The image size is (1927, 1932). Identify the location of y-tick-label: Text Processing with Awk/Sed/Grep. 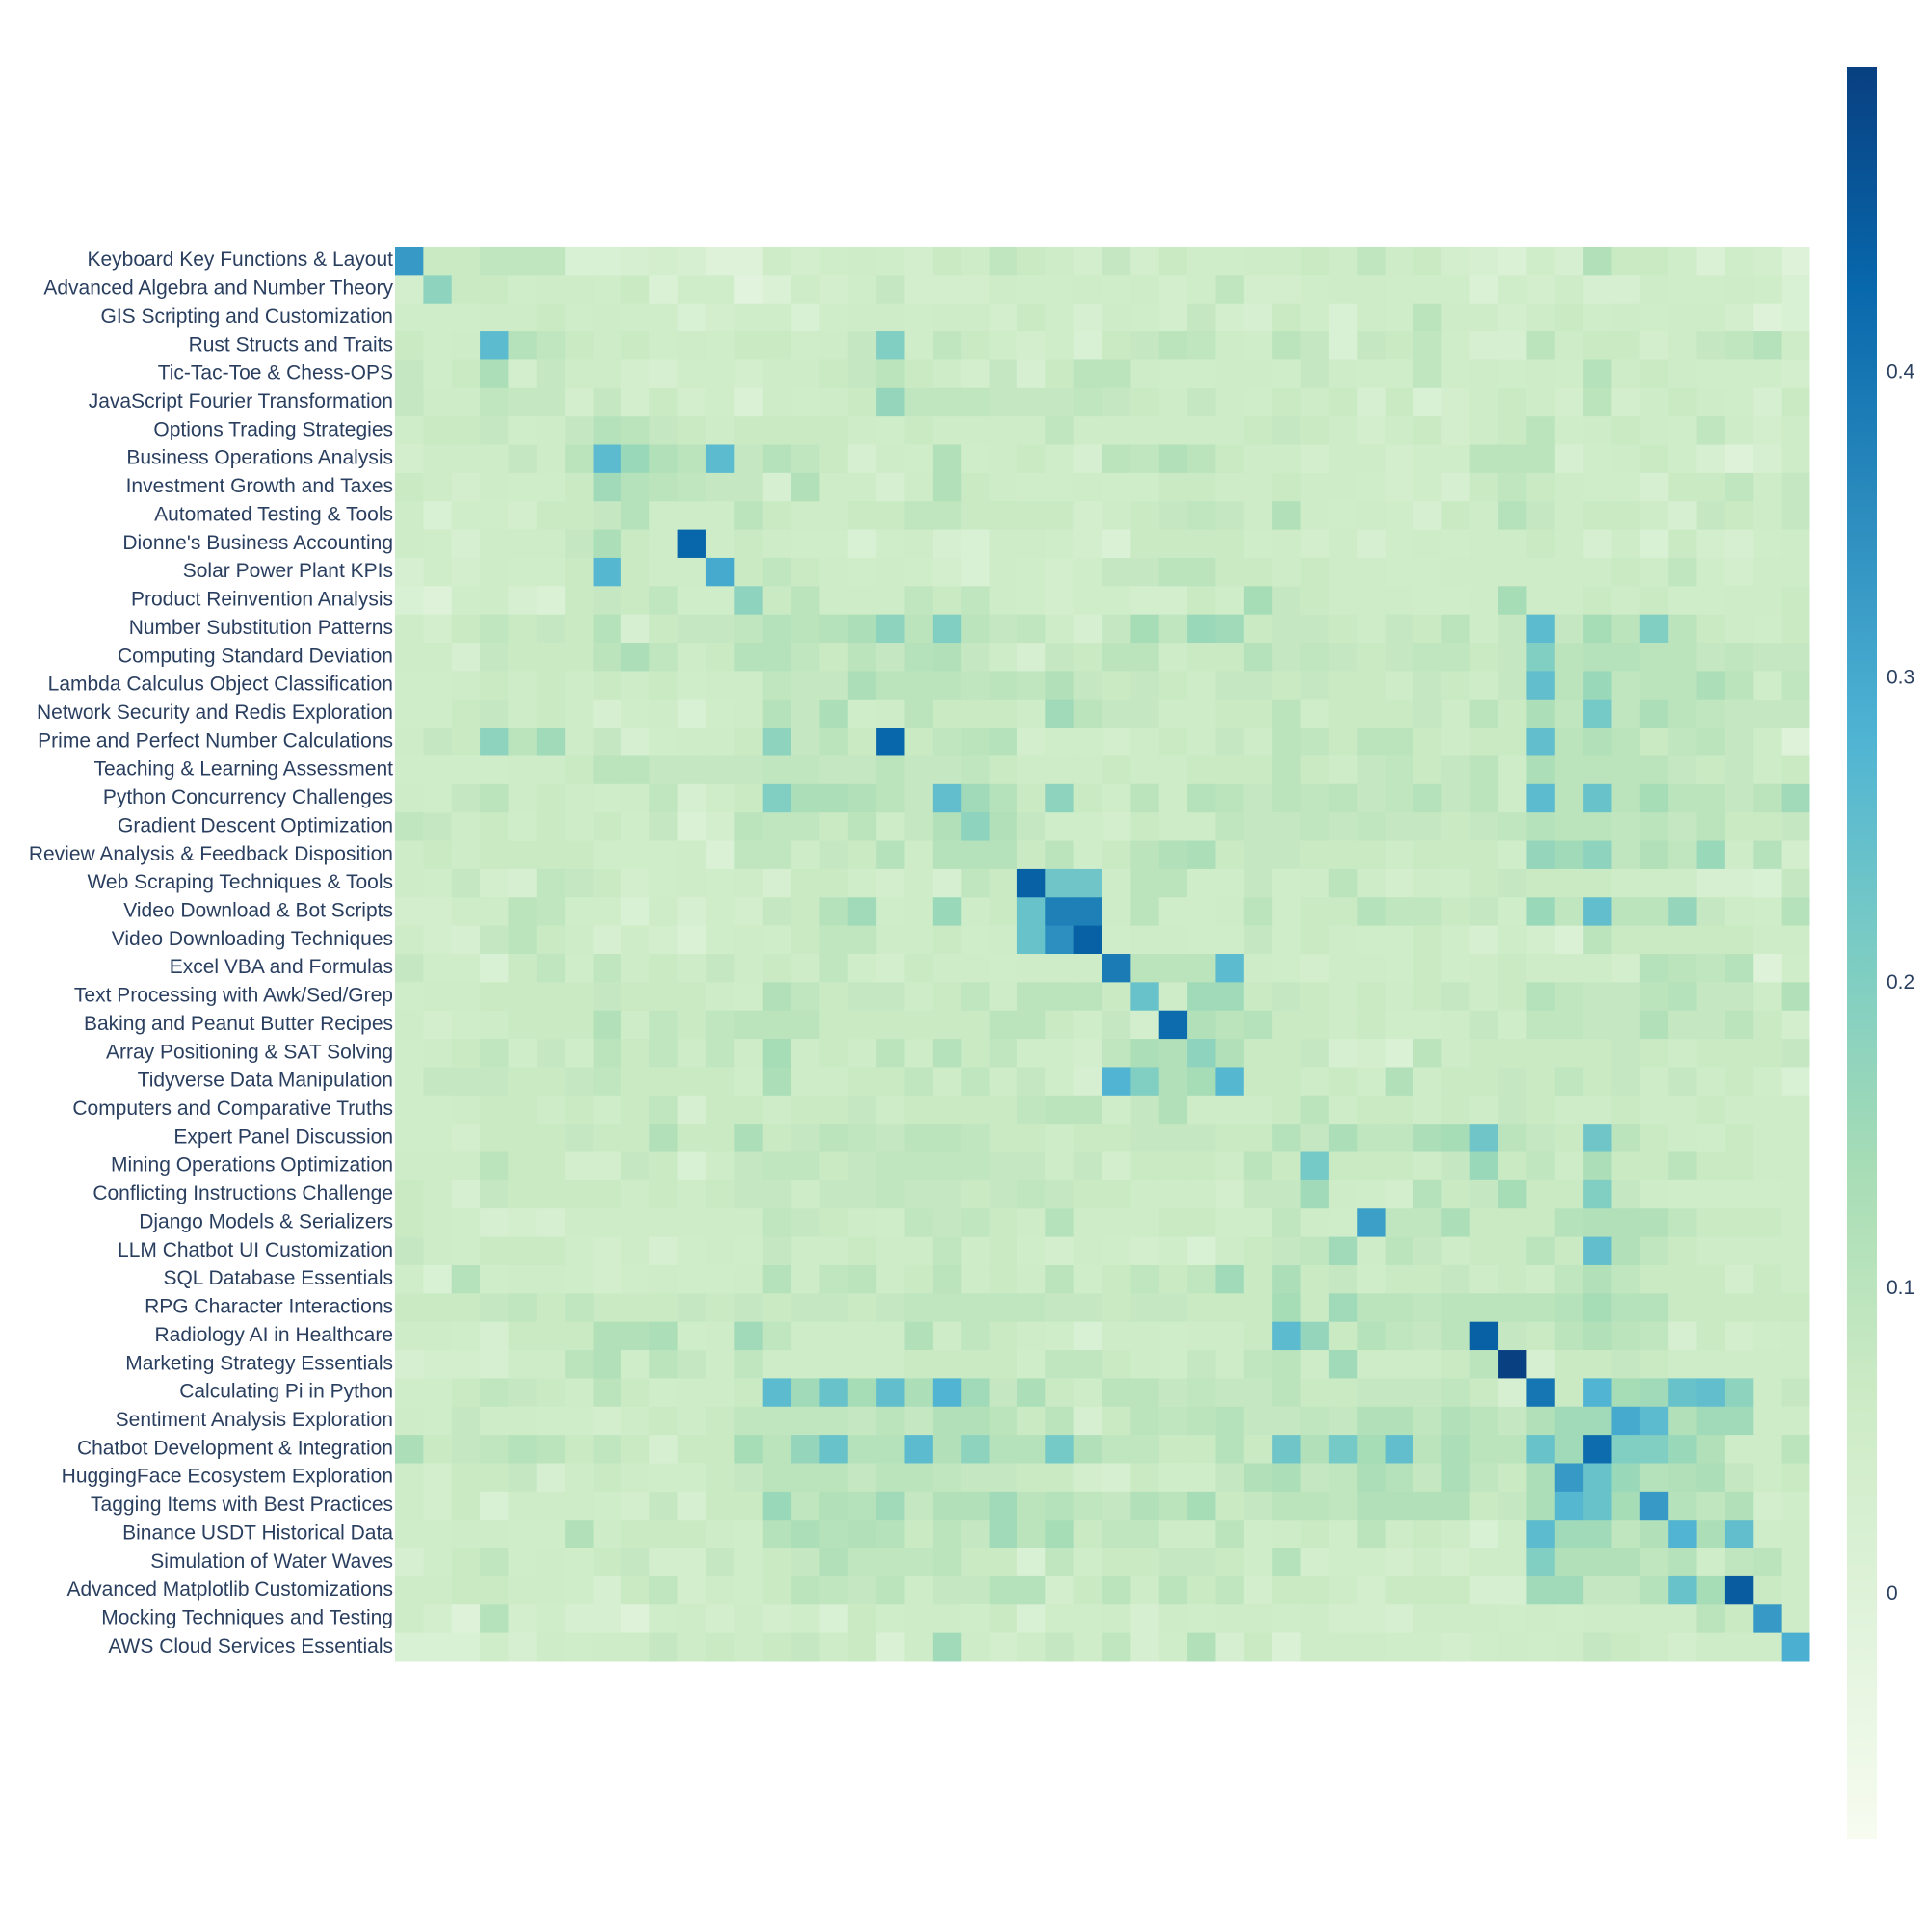
(233, 996).